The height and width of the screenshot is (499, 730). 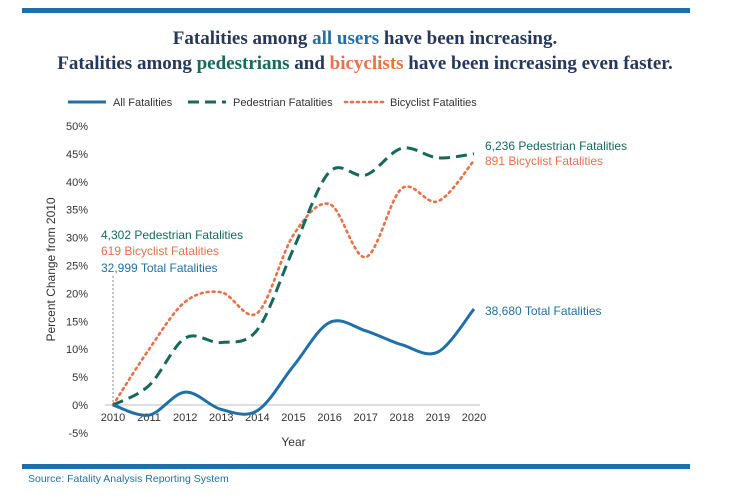 I want to click on x-tick-label: 2010, so click(x=113, y=418).